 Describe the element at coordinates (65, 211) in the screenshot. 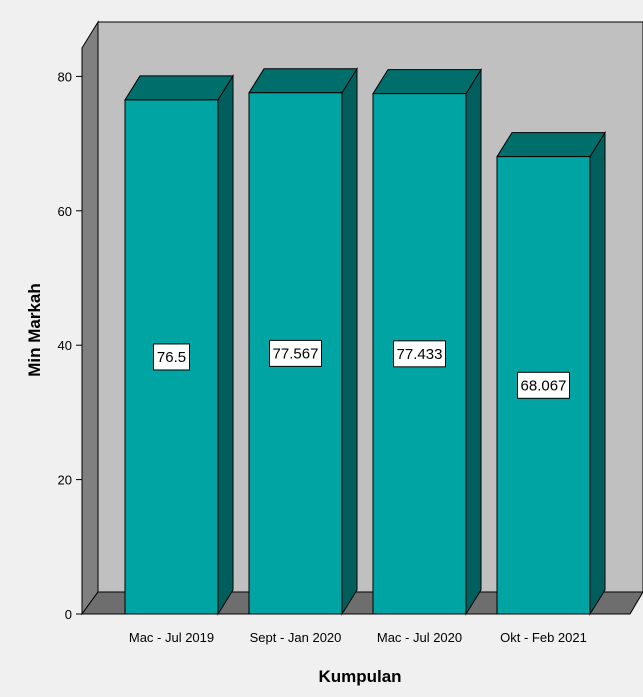

I see `y-tick-label: 60` at that location.